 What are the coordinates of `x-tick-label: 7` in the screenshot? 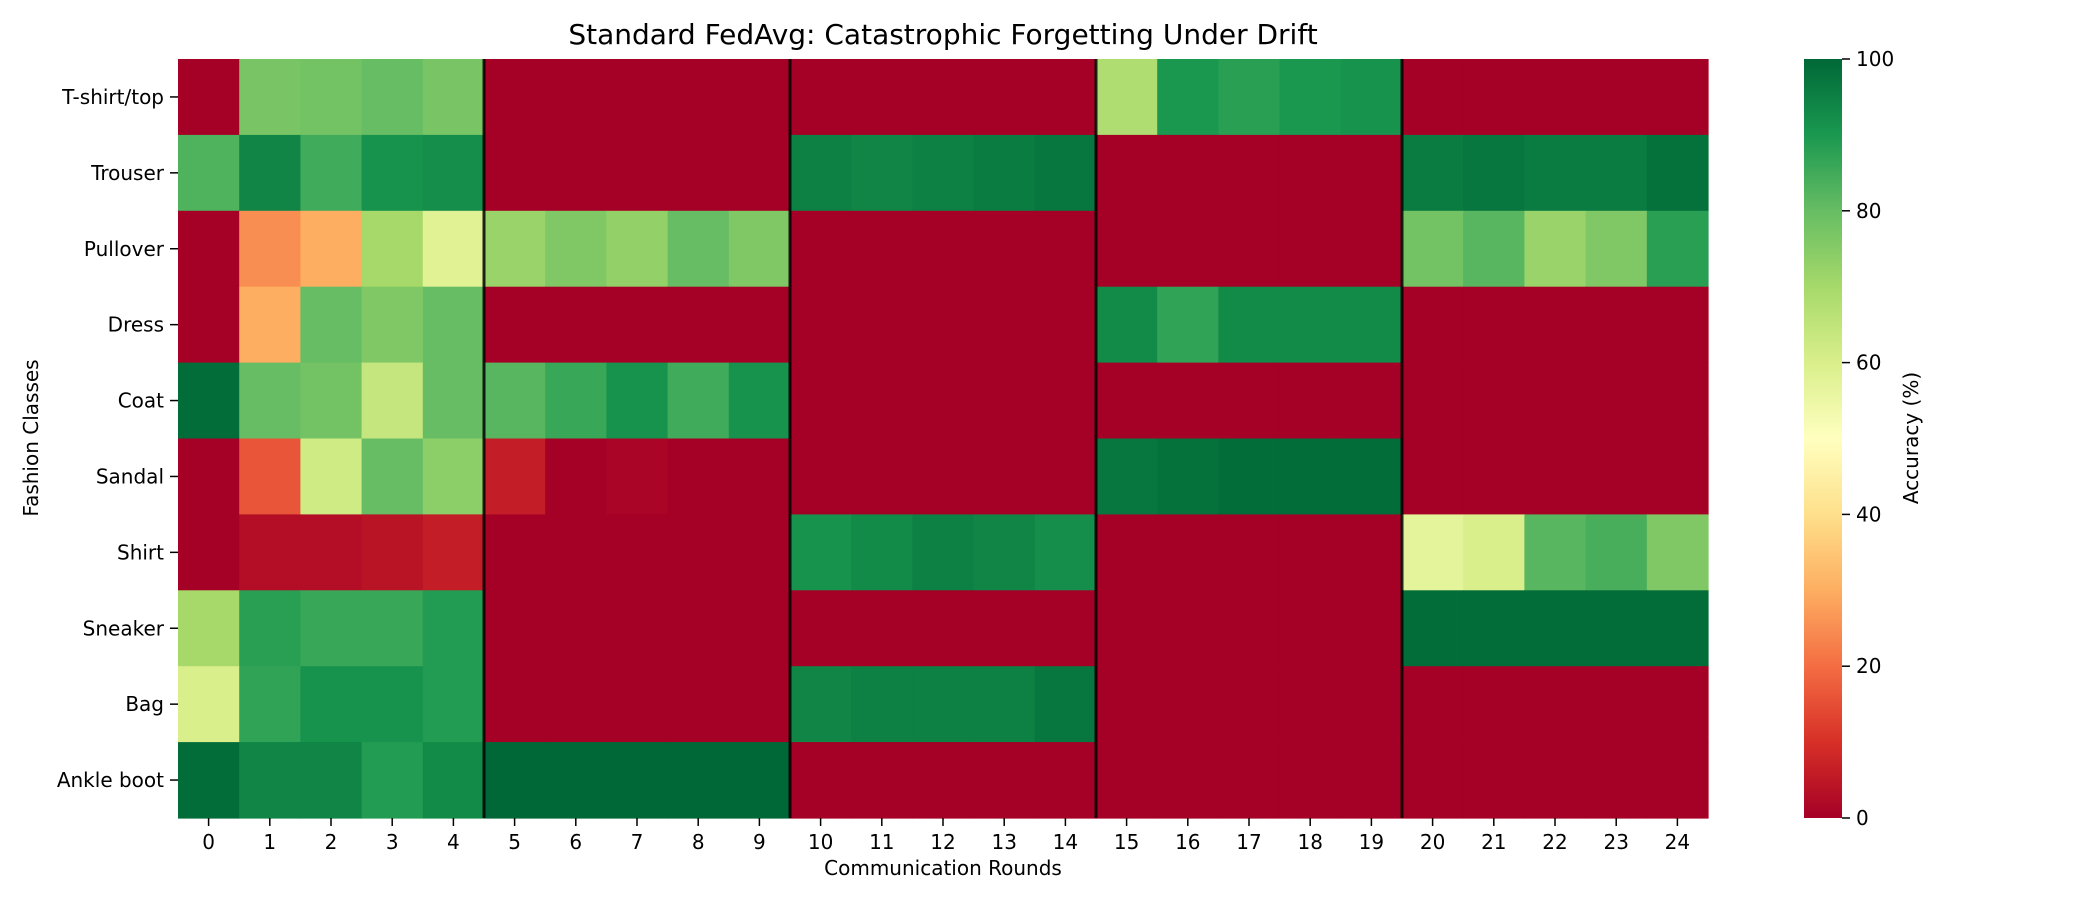 It's located at (637, 842).